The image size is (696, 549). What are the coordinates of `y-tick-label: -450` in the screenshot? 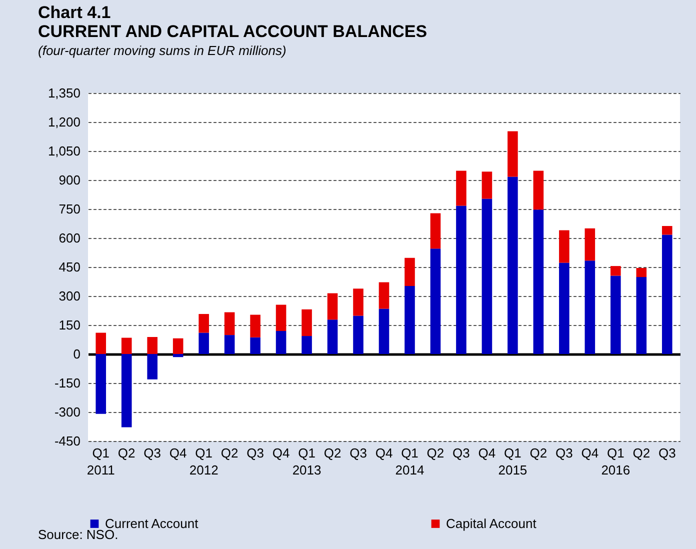 It's located at (67, 441).